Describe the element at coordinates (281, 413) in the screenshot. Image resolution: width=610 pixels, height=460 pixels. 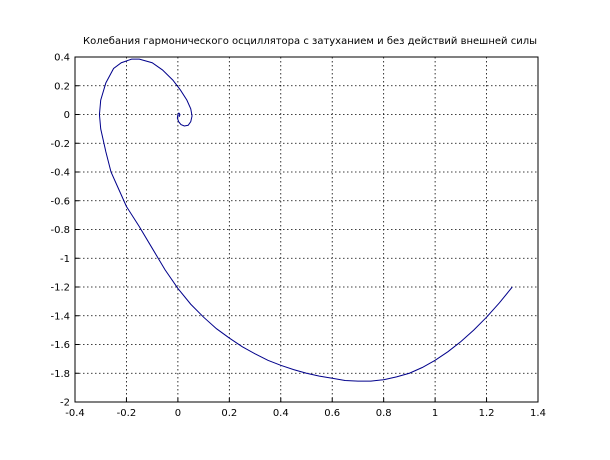
I see `x-tick-label: 0.4` at that location.